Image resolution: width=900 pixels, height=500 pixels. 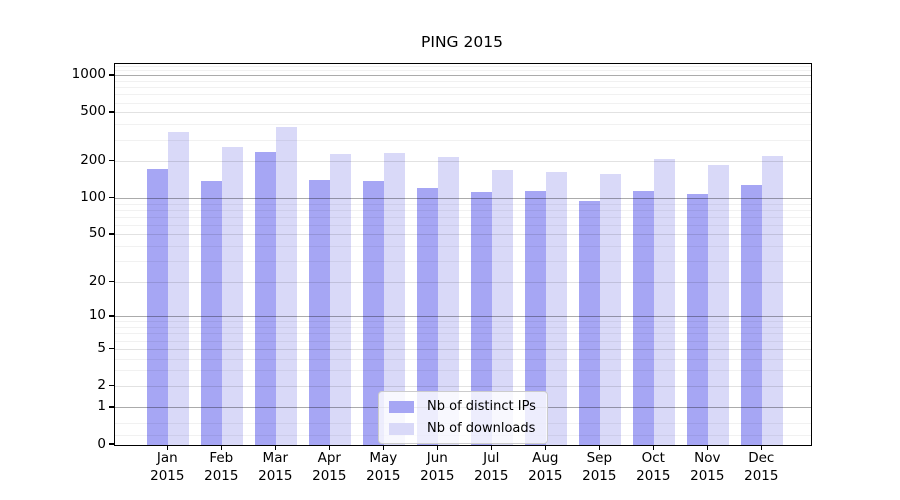 What do you see at coordinates (101, 443) in the screenshot?
I see `y-axis-label: 0` at bounding box center [101, 443].